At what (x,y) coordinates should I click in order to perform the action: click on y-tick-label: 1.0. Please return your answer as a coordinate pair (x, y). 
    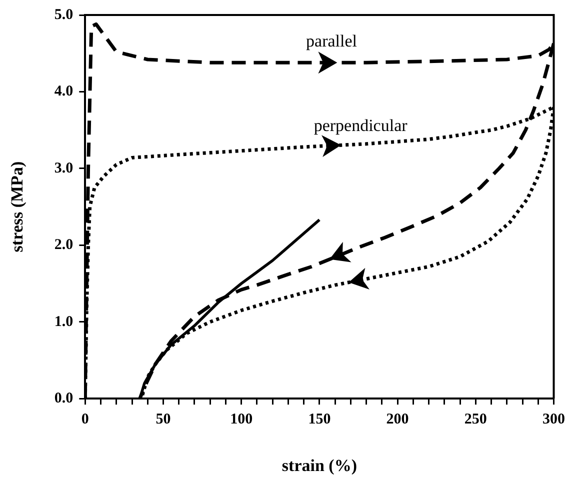
    Looking at the image, I should click on (64, 322).